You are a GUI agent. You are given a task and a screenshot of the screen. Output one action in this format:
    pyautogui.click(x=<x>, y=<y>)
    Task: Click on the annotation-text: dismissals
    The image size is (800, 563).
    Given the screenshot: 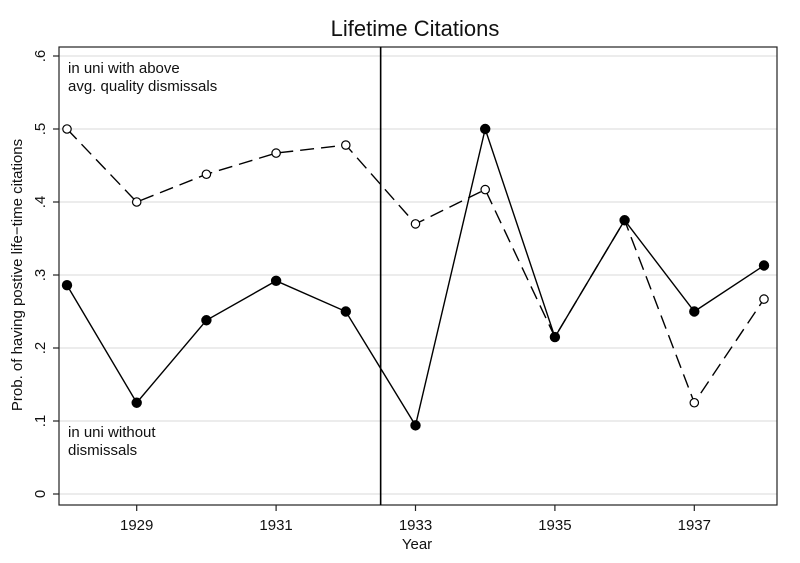 What is the action you would take?
    pyautogui.click(x=102, y=450)
    